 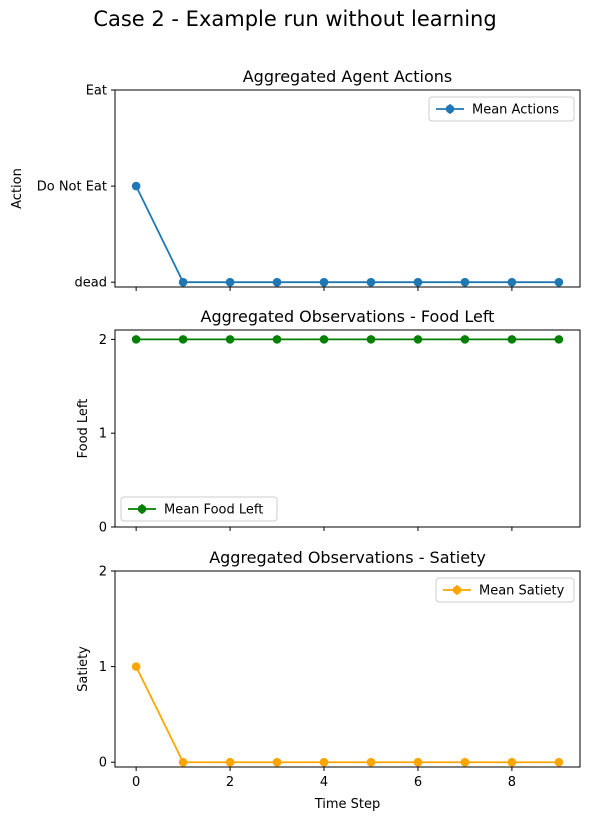 I want to click on x-tick-label: 4, so click(x=324, y=782).